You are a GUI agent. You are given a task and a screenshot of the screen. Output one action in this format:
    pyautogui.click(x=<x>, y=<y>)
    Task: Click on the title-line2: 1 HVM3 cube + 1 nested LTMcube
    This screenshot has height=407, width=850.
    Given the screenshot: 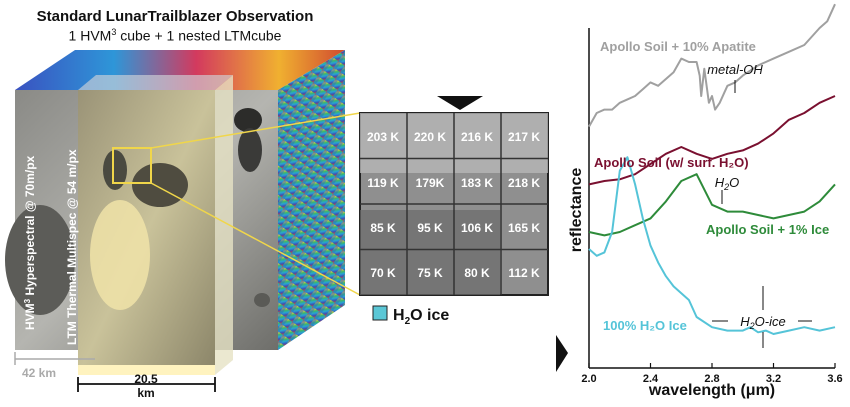 What is the action you would take?
    pyautogui.click(x=175, y=35)
    